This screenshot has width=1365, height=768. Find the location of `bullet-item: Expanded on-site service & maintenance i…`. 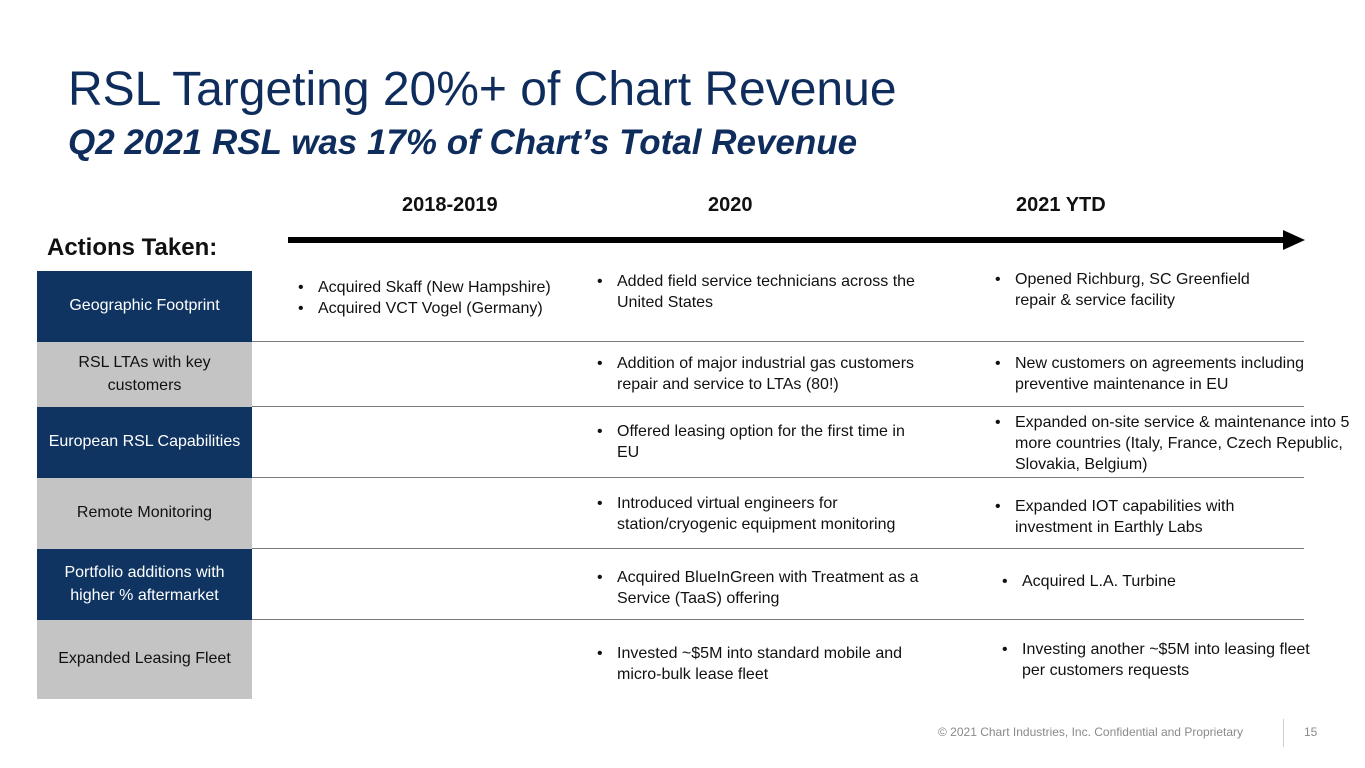

bullet-item: Expanded on-site service & maintenance i… is located at coordinates (1176, 443).